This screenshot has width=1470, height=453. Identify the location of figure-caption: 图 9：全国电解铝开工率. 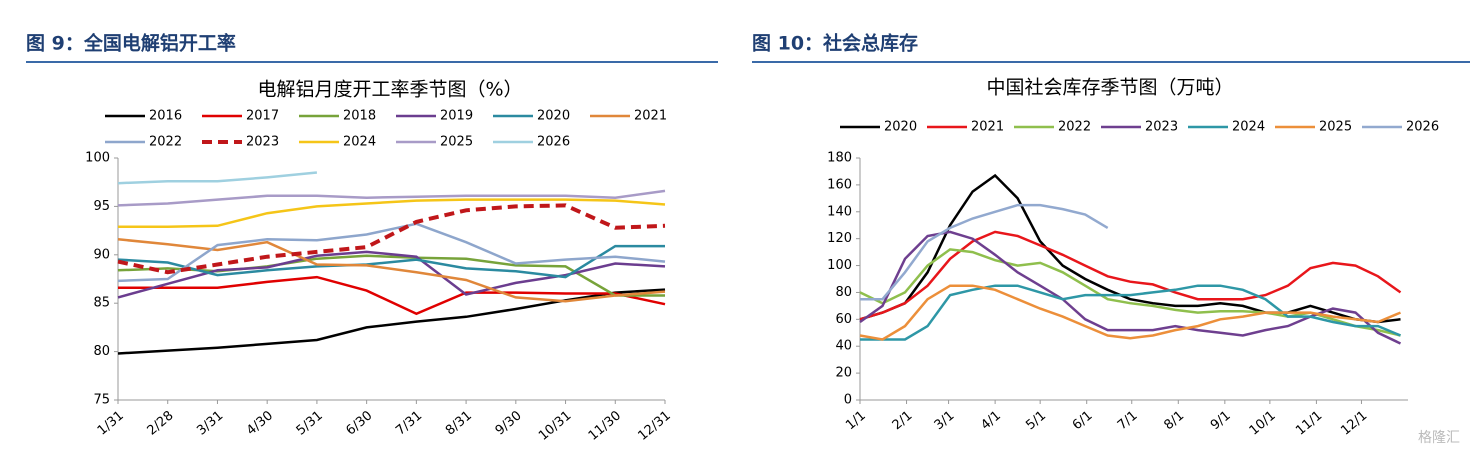
(131, 43).